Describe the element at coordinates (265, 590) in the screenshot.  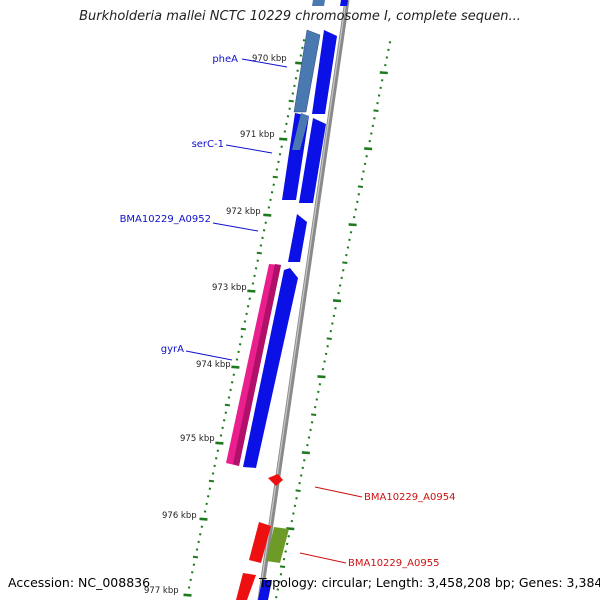
I see `gene-blue-bottom` at that location.